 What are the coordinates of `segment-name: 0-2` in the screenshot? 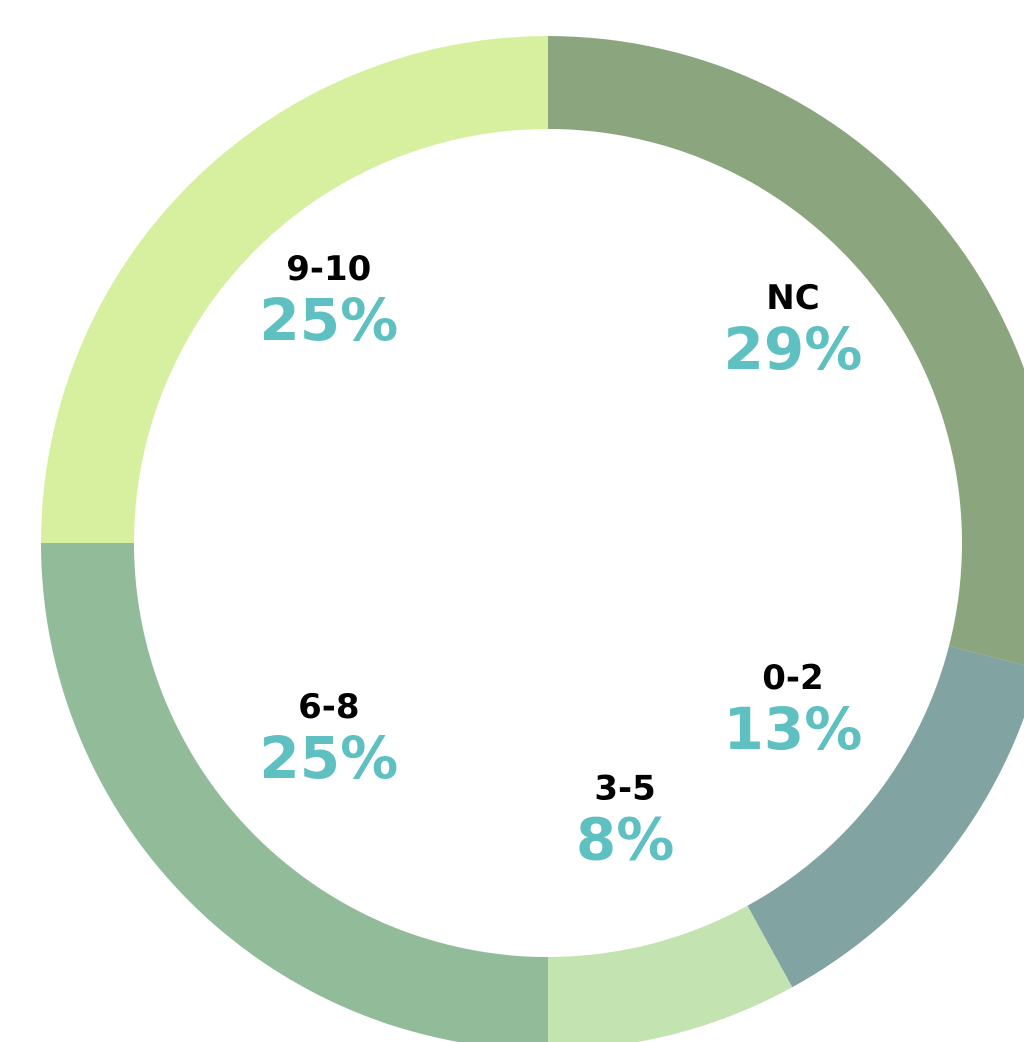 It's located at (792, 678).